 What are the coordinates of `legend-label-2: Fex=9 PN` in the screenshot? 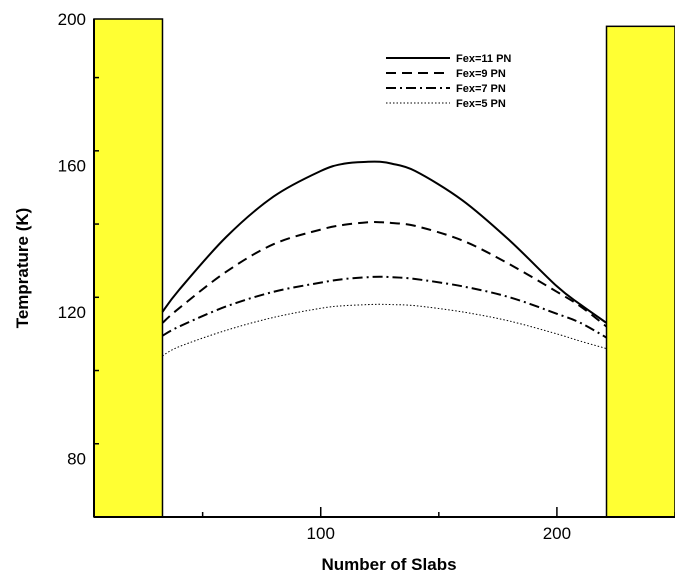 It's located at (481, 74).